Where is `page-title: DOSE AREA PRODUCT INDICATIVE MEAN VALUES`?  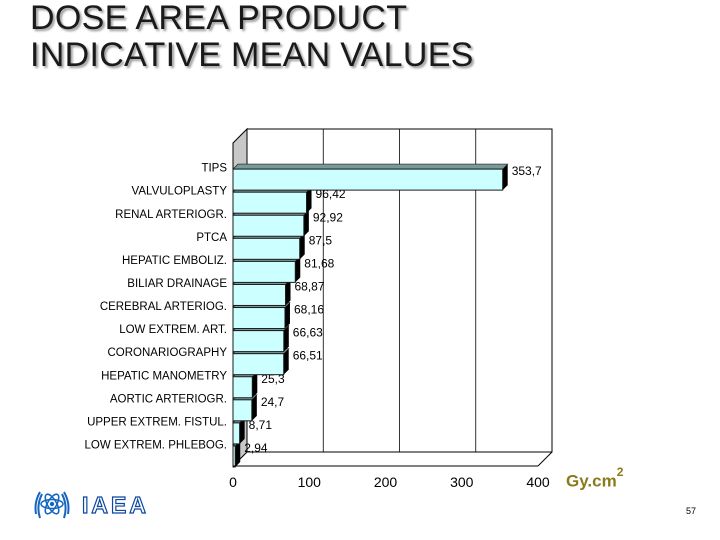
page-title: DOSE AREA PRODUCT INDICATIVE MEAN VALUES is located at coordinates (252, 37).